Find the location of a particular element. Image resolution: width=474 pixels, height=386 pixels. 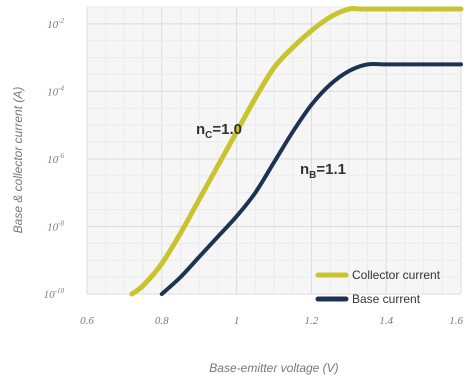

y-tick-label: 10⁻⁶ is located at coordinates (55, 159).